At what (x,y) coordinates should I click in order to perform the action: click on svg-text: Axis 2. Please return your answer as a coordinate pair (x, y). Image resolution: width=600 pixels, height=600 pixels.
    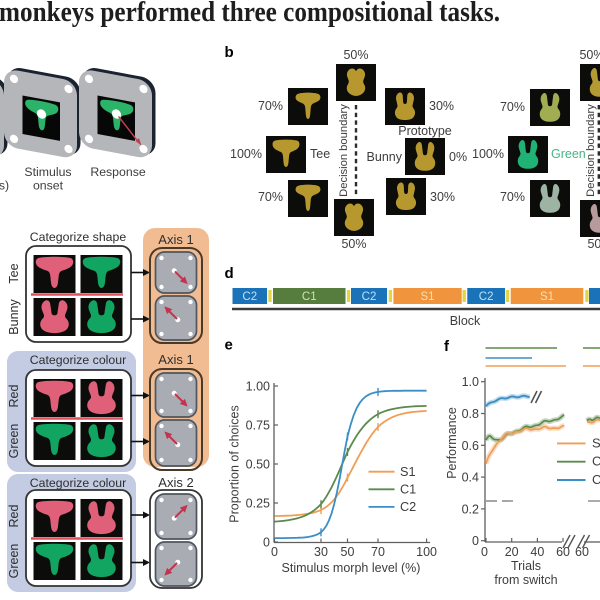
    Looking at the image, I should click on (175, 482).